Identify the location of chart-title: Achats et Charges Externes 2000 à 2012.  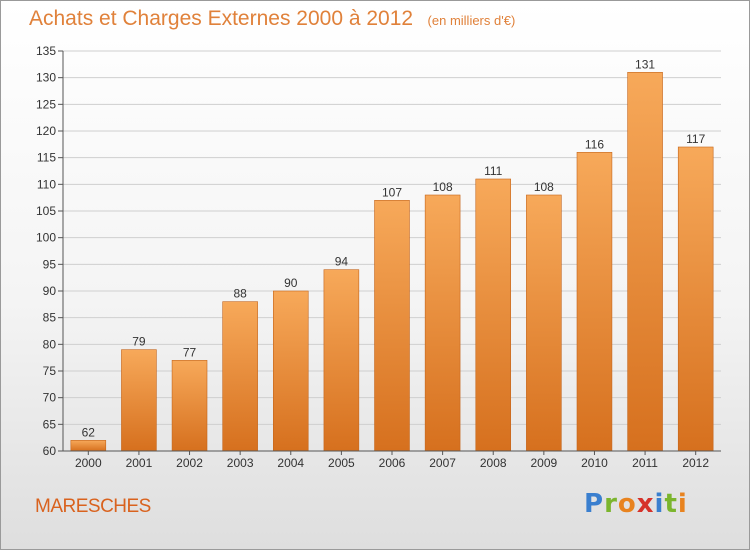
(221, 18).